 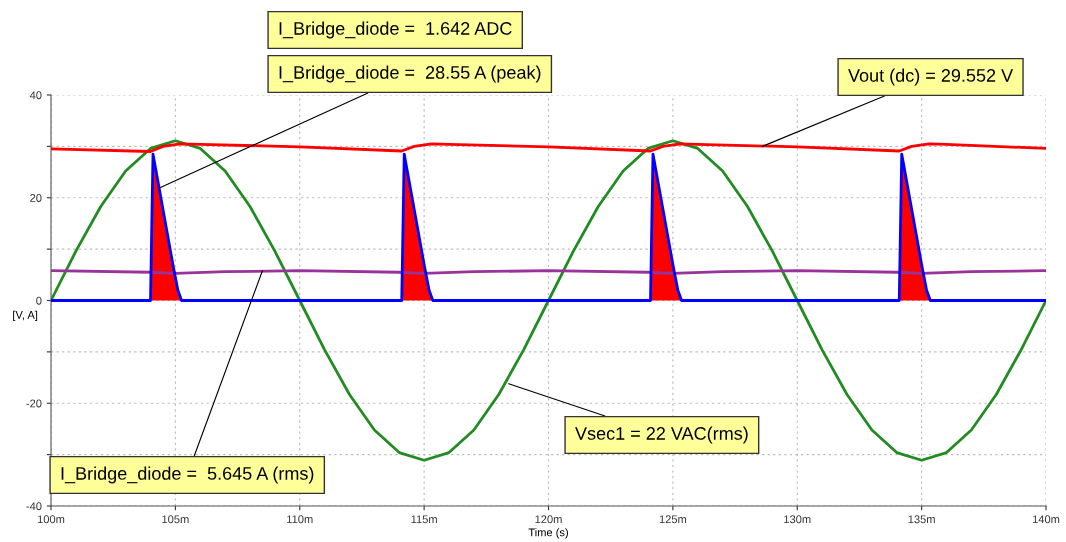 What do you see at coordinates (931, 77) in the screenshot?
I see `annotation: Vout (dc) = 29.552 V` at bounding box center [931, 77].